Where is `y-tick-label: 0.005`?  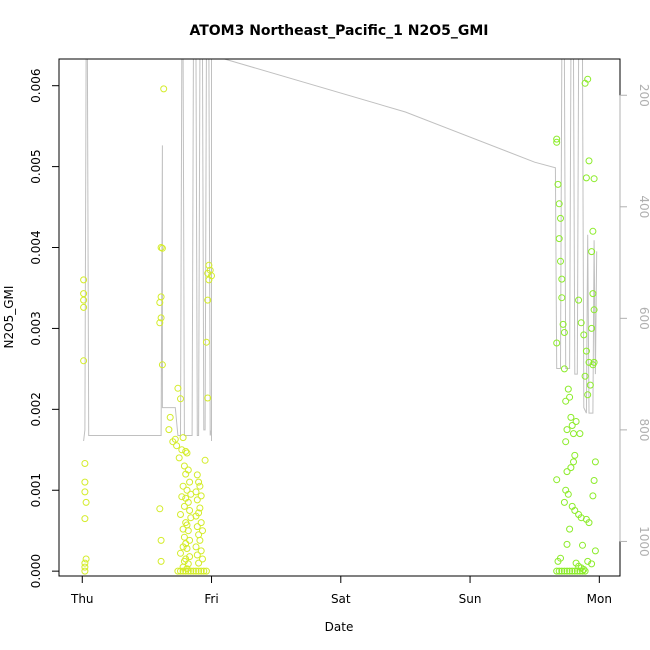 y-tick-label: 0.005 is located at coordinates (36, 166).